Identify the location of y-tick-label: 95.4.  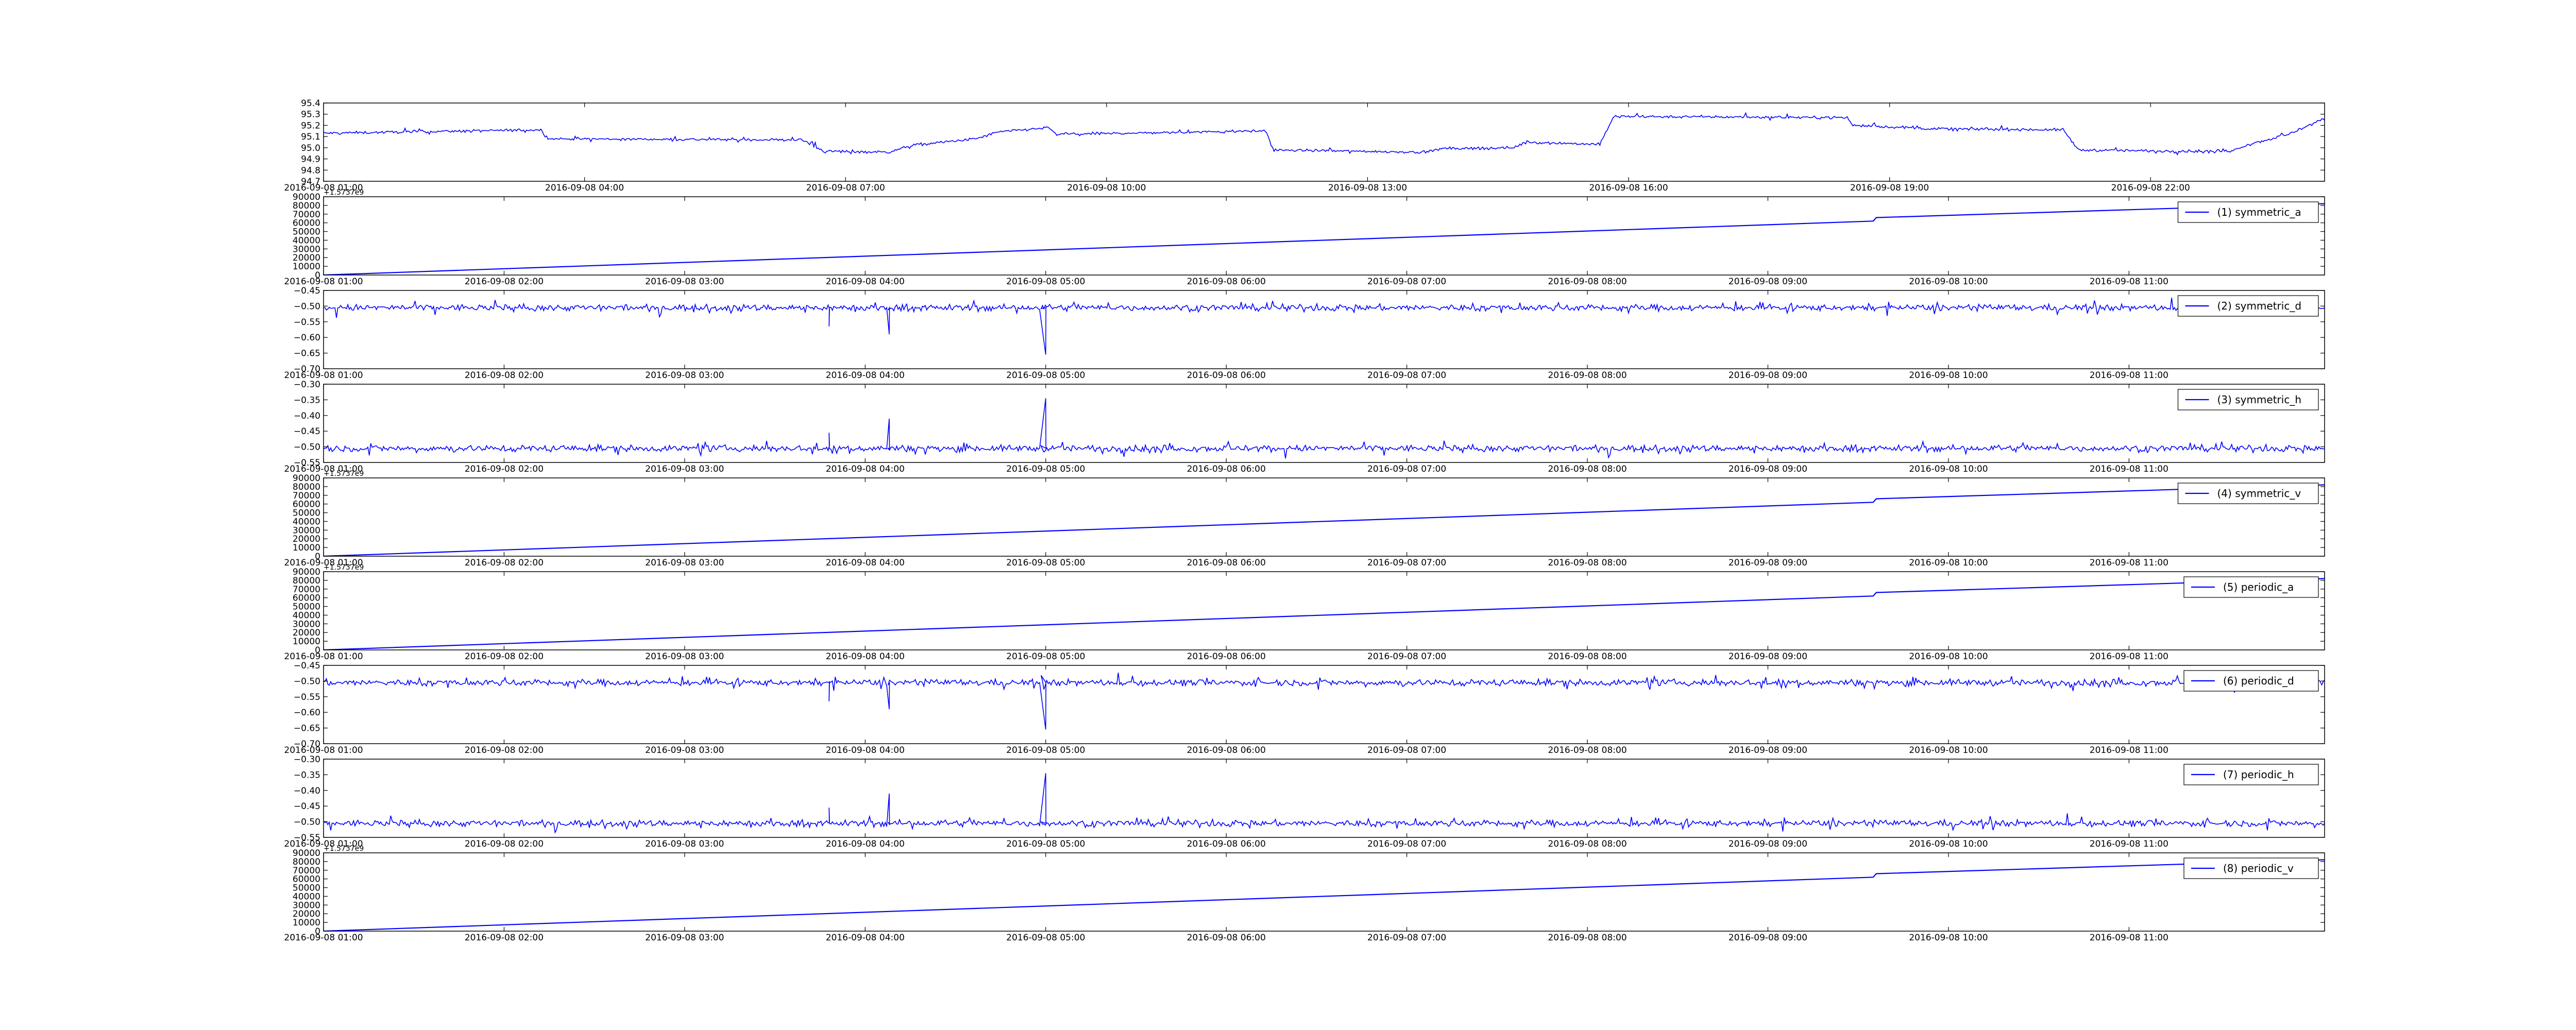
(310, 103).